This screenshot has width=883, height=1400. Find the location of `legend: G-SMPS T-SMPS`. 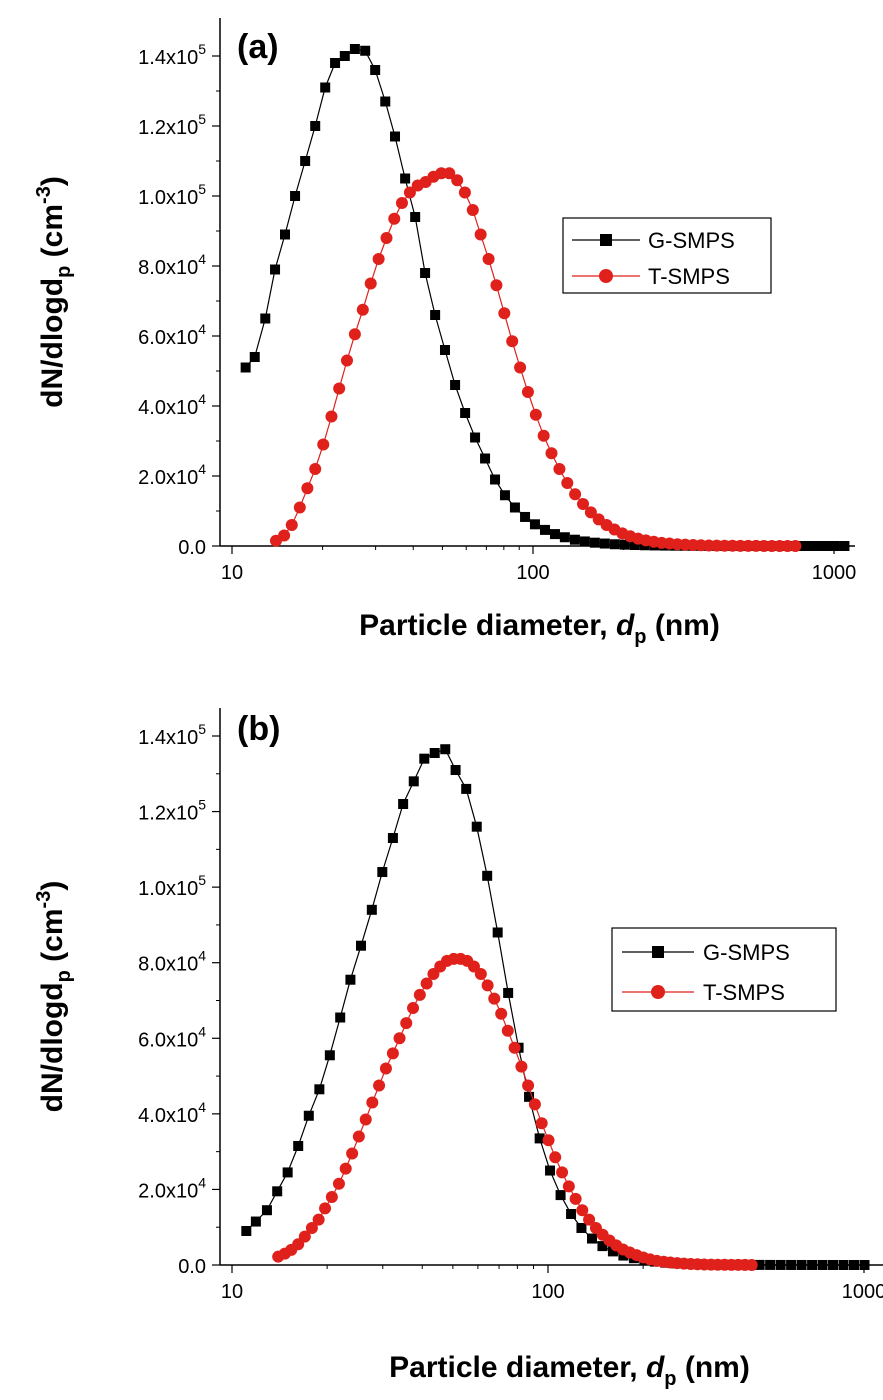

legend: G-SMPS T-SMPS is located at coordinates (667, 255).